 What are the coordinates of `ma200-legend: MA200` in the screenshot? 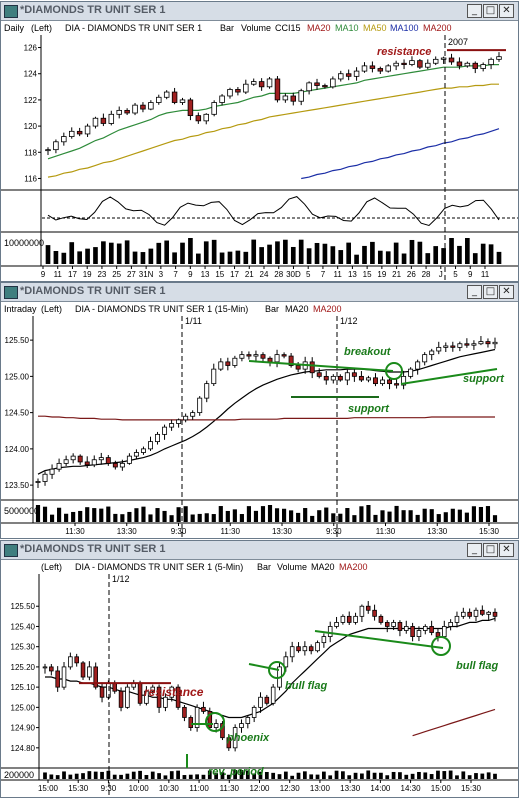 It's located at (327, 309).